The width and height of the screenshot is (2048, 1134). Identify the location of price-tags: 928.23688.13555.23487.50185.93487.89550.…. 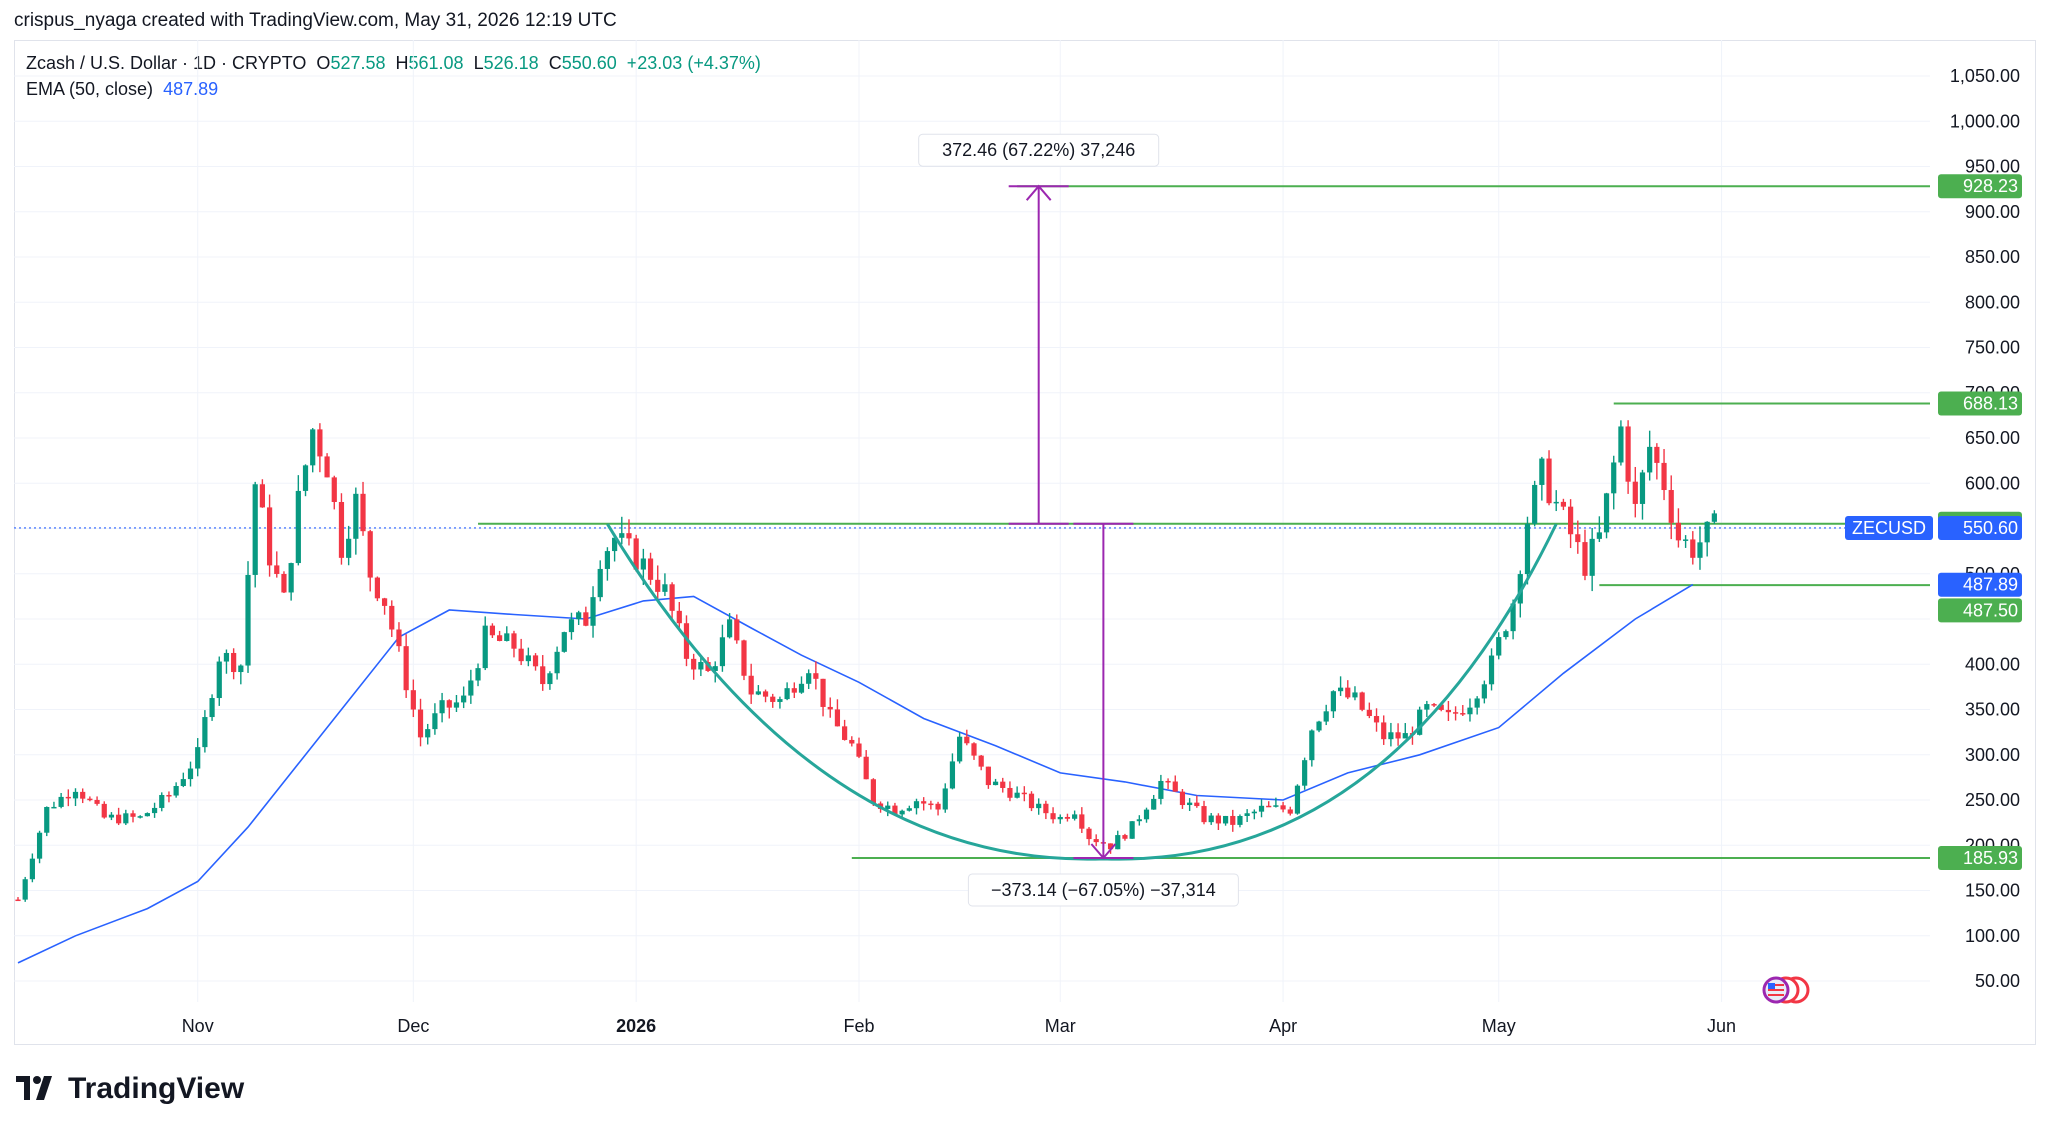
(1933, 522).